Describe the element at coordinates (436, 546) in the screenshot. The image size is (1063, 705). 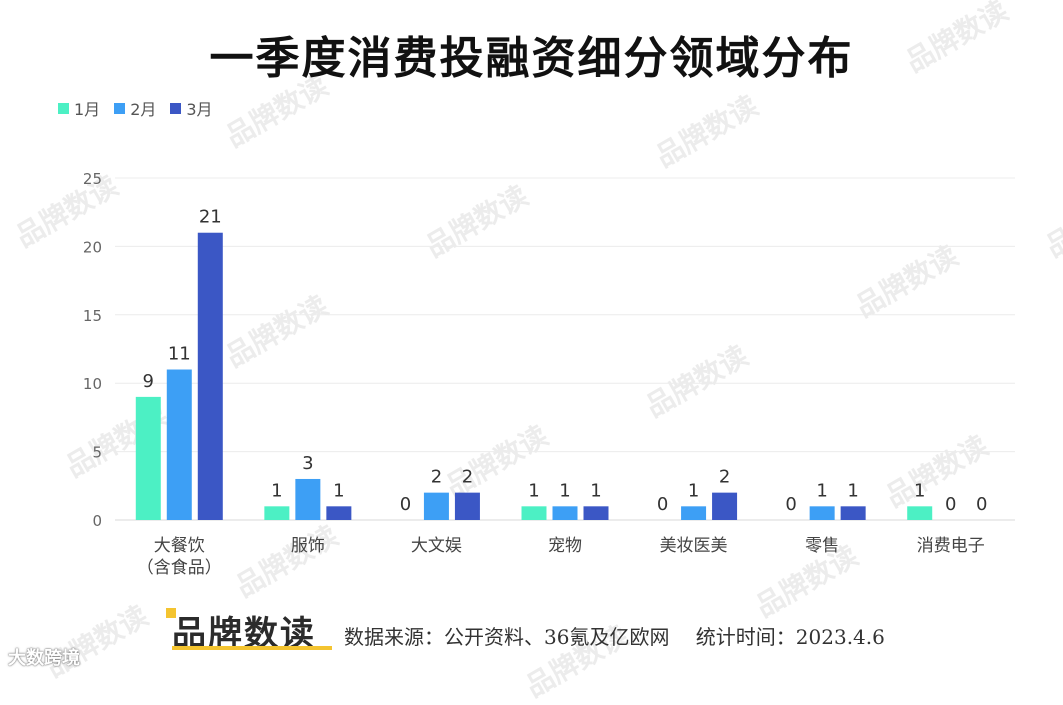
I see `category-label: 大文娱` at that location.